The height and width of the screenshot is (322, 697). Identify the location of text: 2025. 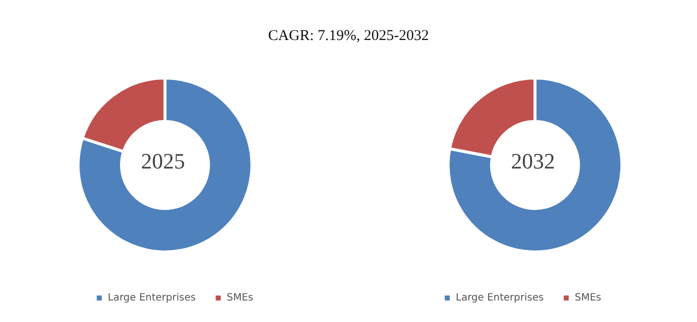
(163, 161).